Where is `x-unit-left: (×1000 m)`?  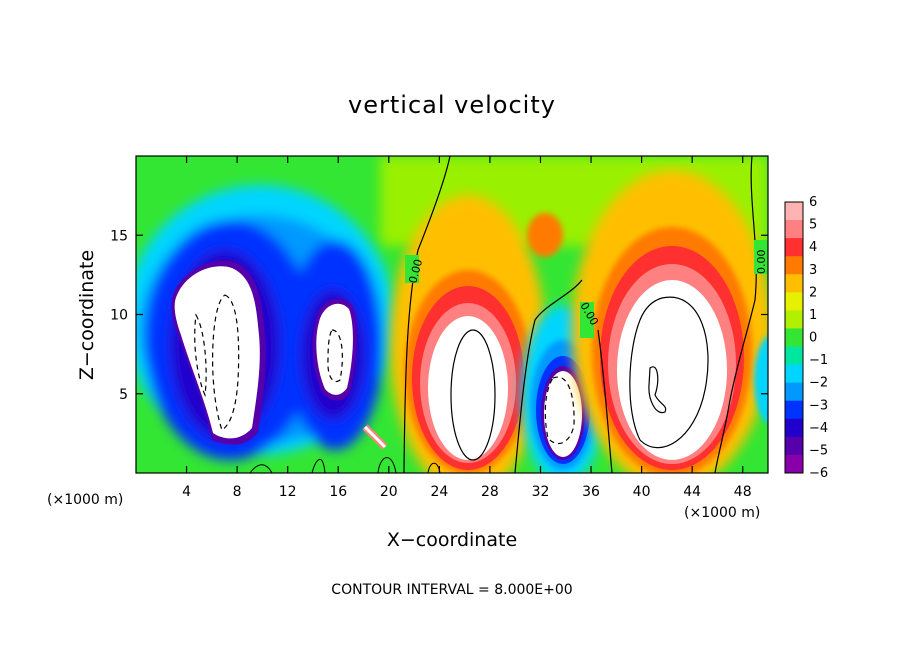 x-unit-left: (×1000 m) is located at coordinates (85, 500).